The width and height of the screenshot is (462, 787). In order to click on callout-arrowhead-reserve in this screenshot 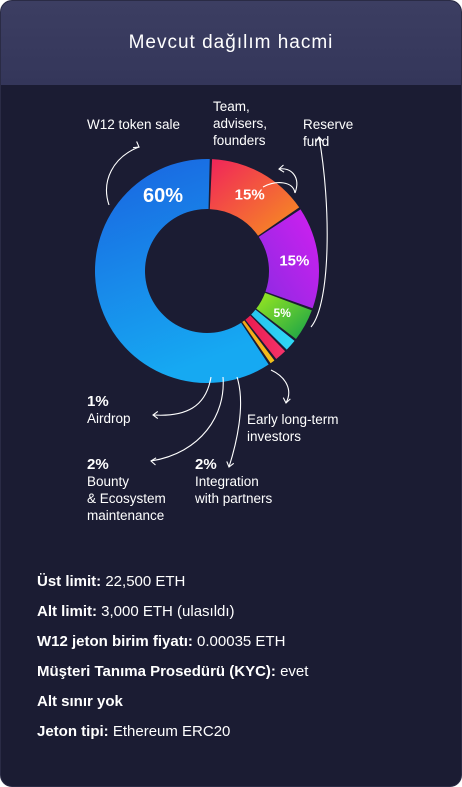, I will do `click(319, 139)`.